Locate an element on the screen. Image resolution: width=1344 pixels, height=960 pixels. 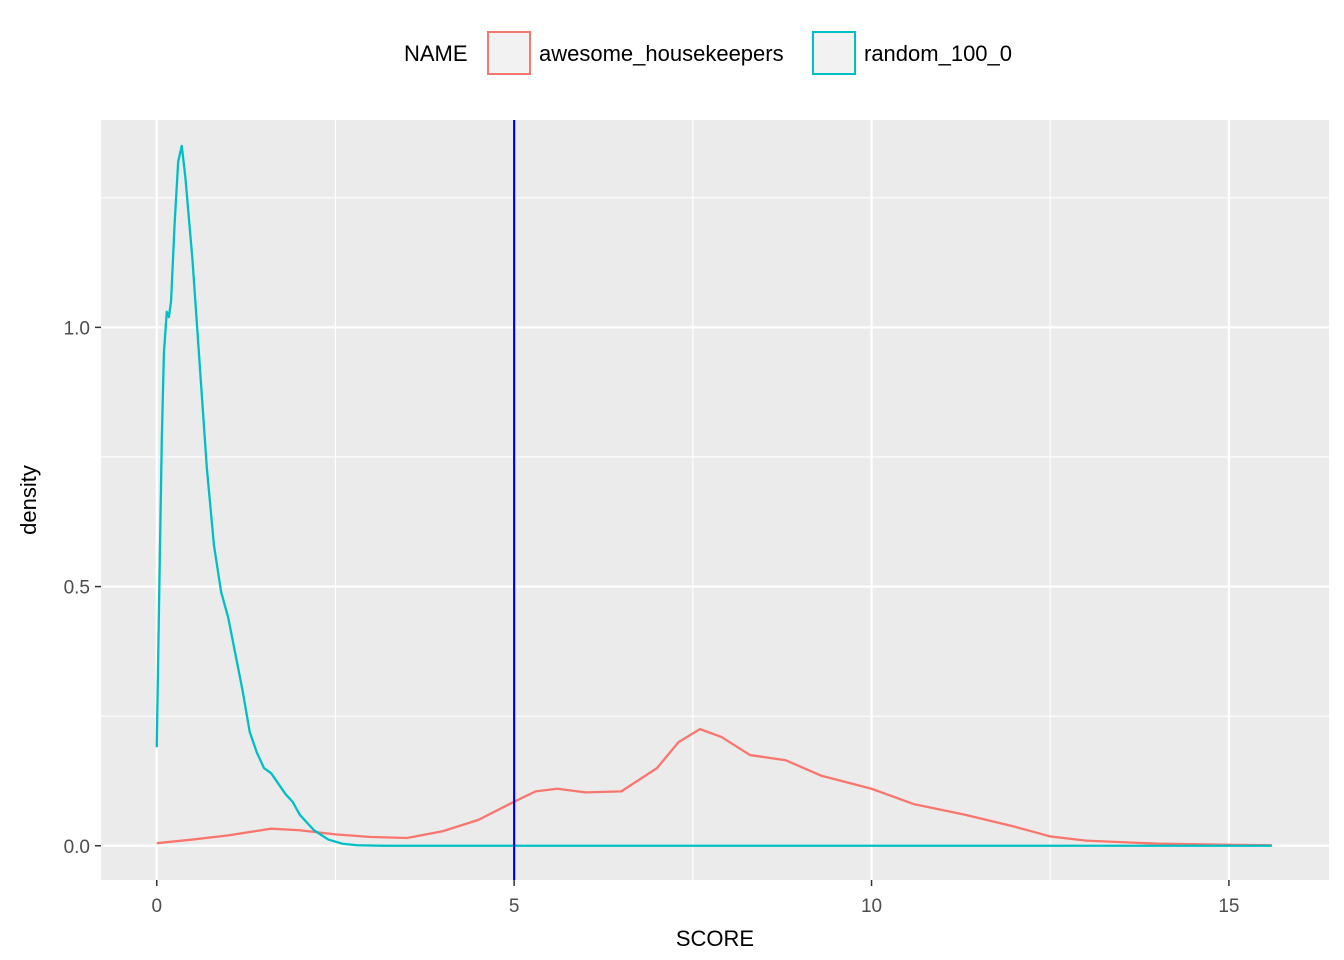
y-axis-ticks: 0.0 0.5 1.0 is located at coordinates (82, 588).